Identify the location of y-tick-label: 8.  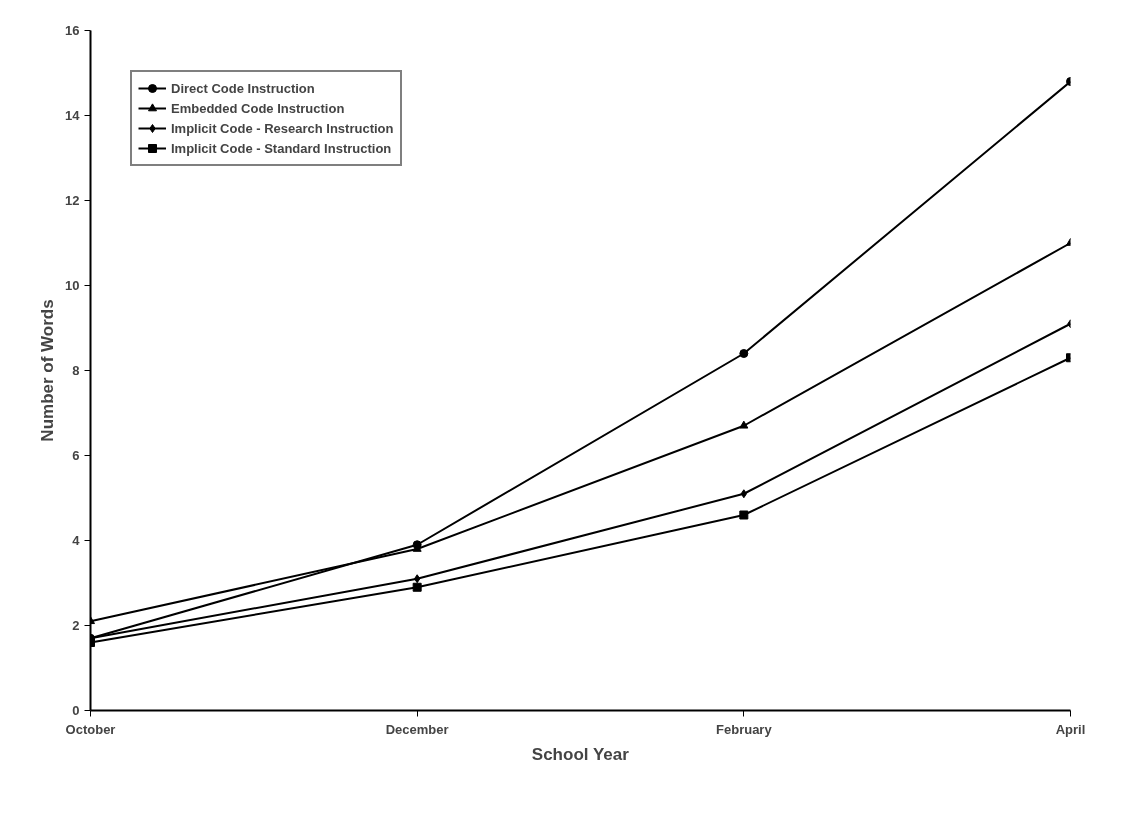
(76, 370).